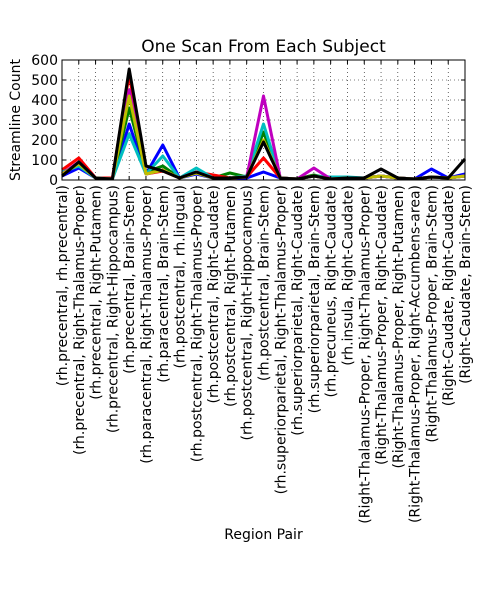 Image resolution: width=500 pixels, height=600 pixels. I want to click on x-tick-label: (rh.paracentral, Right-Thalamus-Proper), so click(147, 324).